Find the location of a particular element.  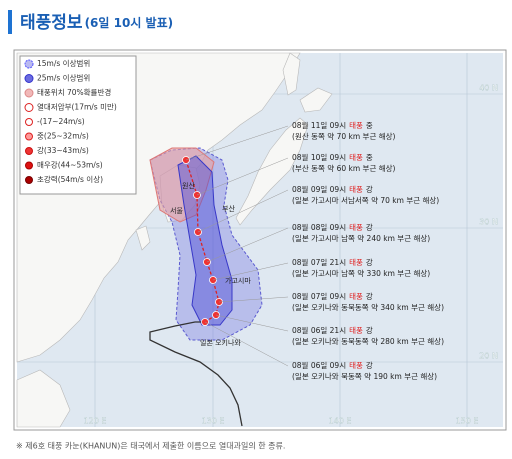

legend-label: 열대저압부(17m/s 미만) is located at coordinates (77, 107).